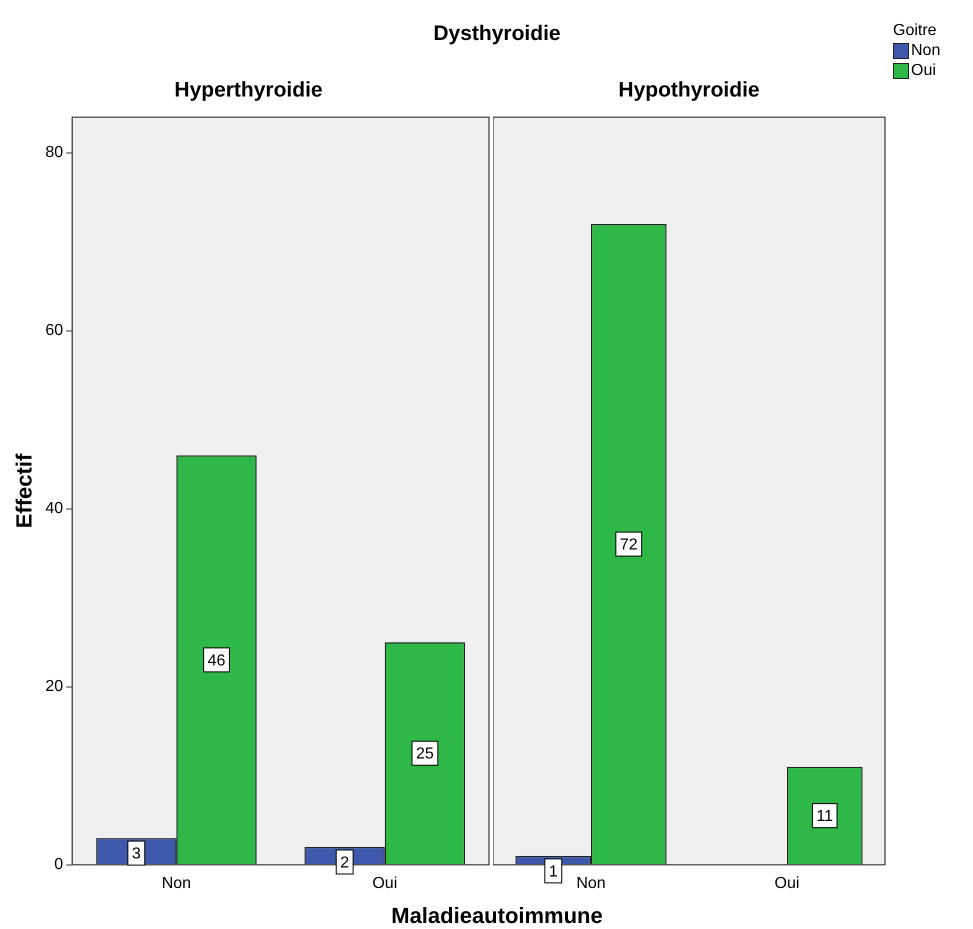 This screenshot has width=973, height=929. I want to click on y-tick-label: 0, so click(59, 865).